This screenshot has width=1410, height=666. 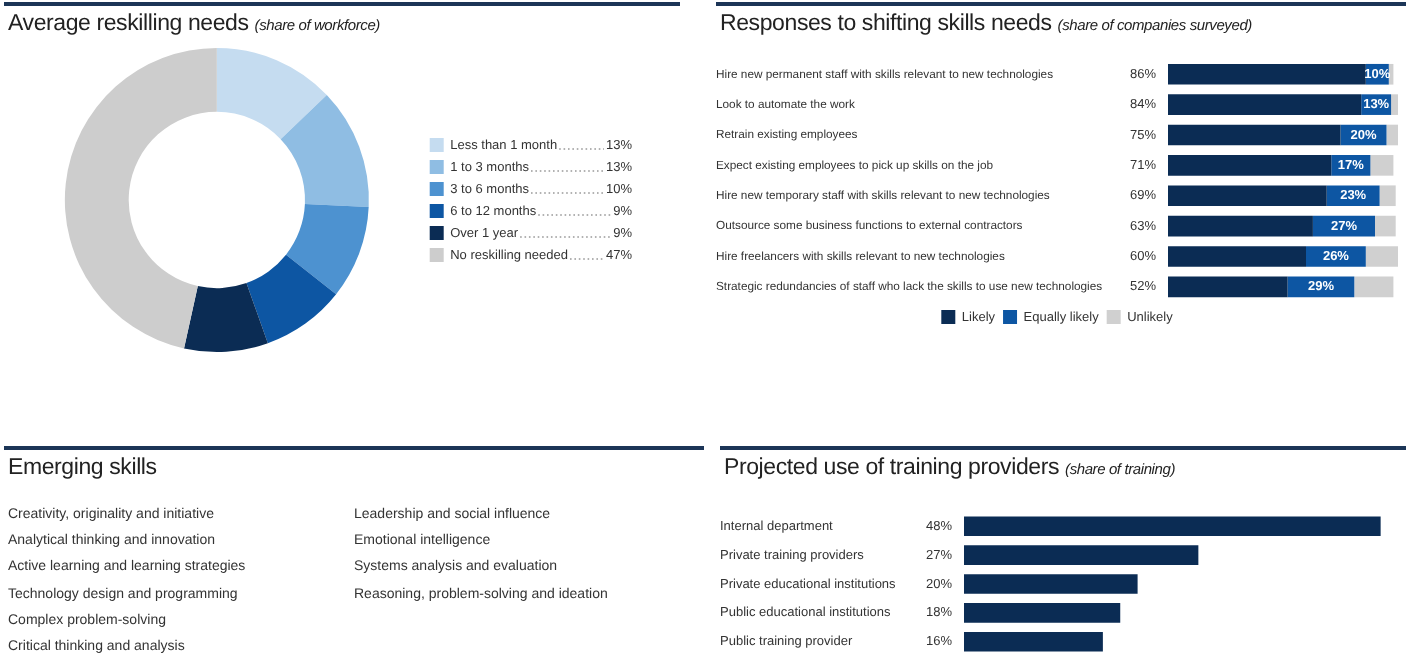 I want to click on chart-title: Average reskilling needs, so click(x=128, y=24).